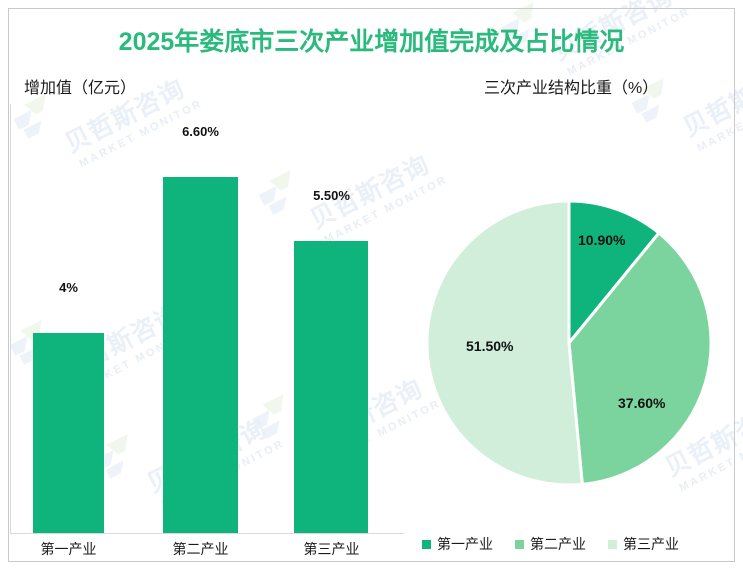  Describe the element at coordinates (10, 319) in the screenshot. I see `bar-chart-y-axis` at that location.